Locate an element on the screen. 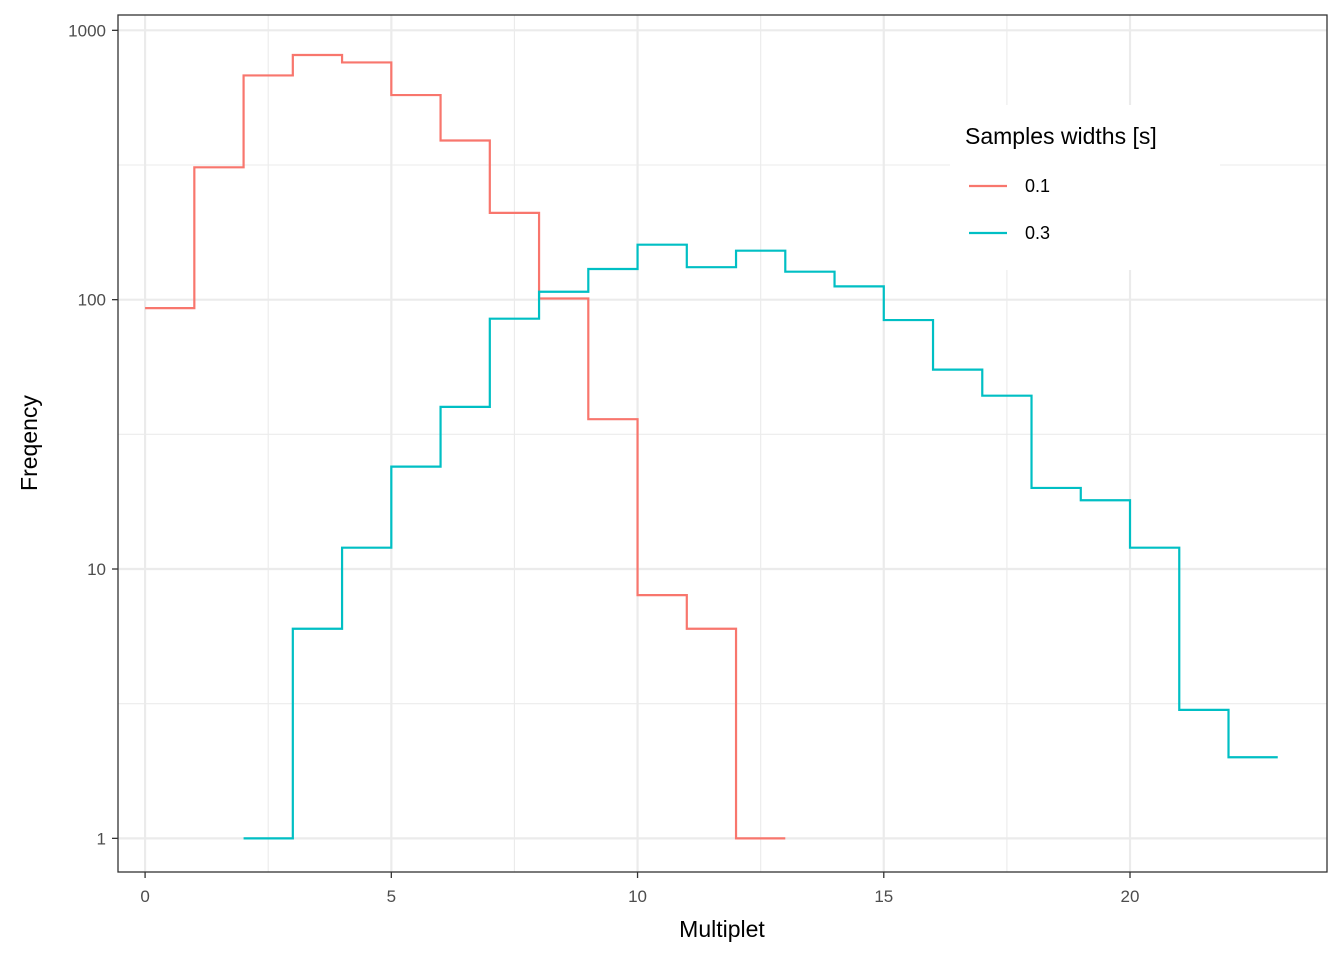 This screenshot has width=1344, height=960. x-tick-label: 15 is located at coordinates (883, 896).